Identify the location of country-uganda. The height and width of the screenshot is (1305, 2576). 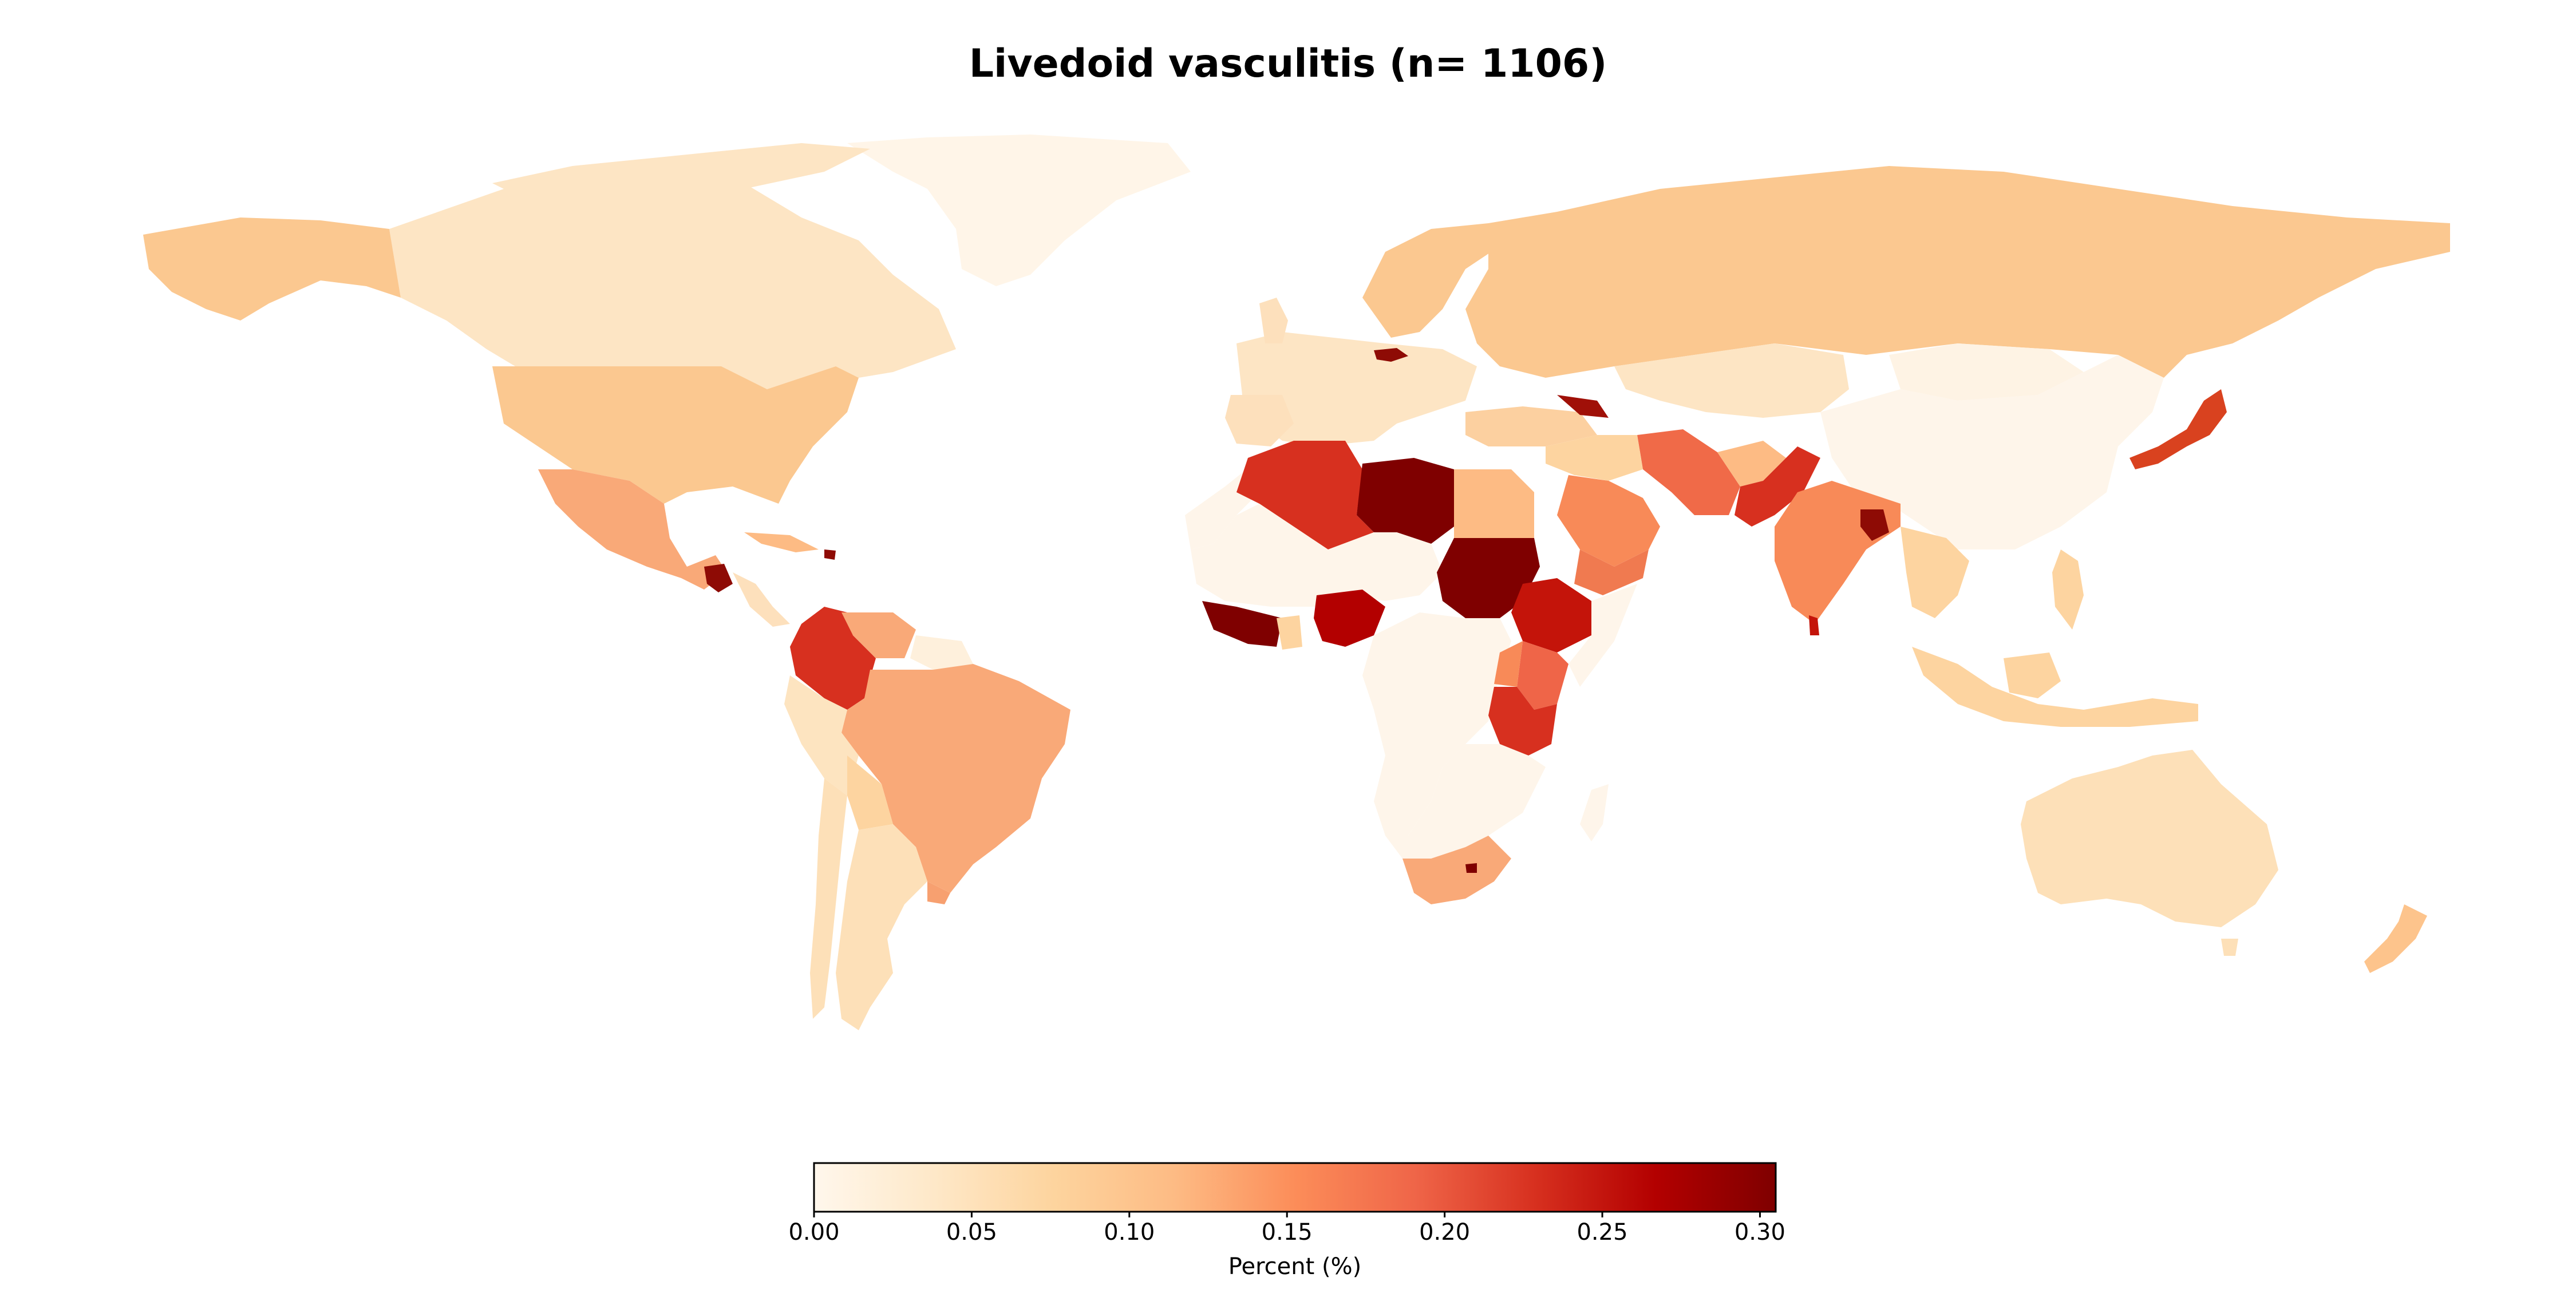
(1508, 664).